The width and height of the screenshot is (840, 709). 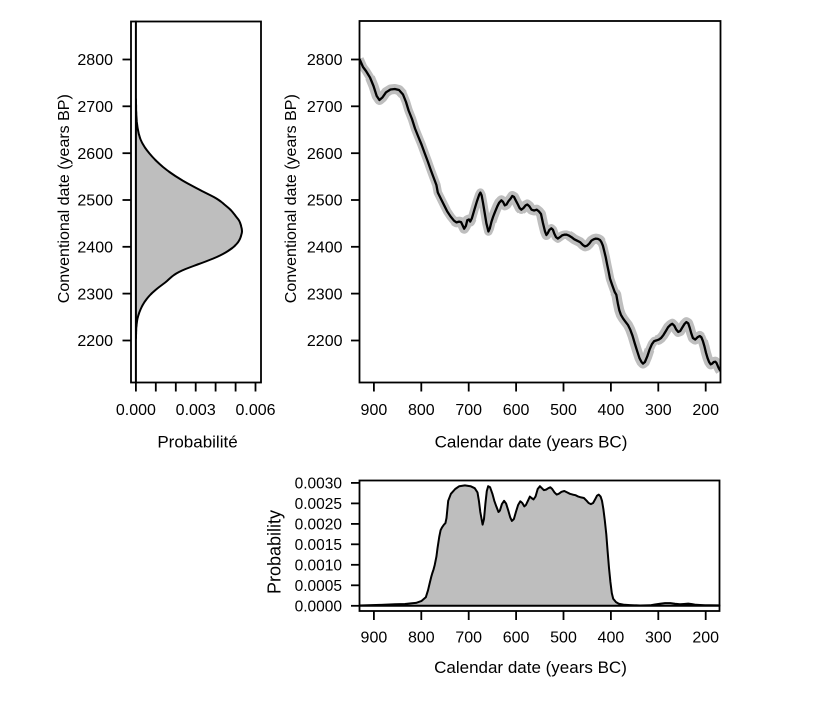 What do you see at coordinates (318, 586) in the screenshot?
I see `svg-text: 0.0005` at bounding box center [318, 586].